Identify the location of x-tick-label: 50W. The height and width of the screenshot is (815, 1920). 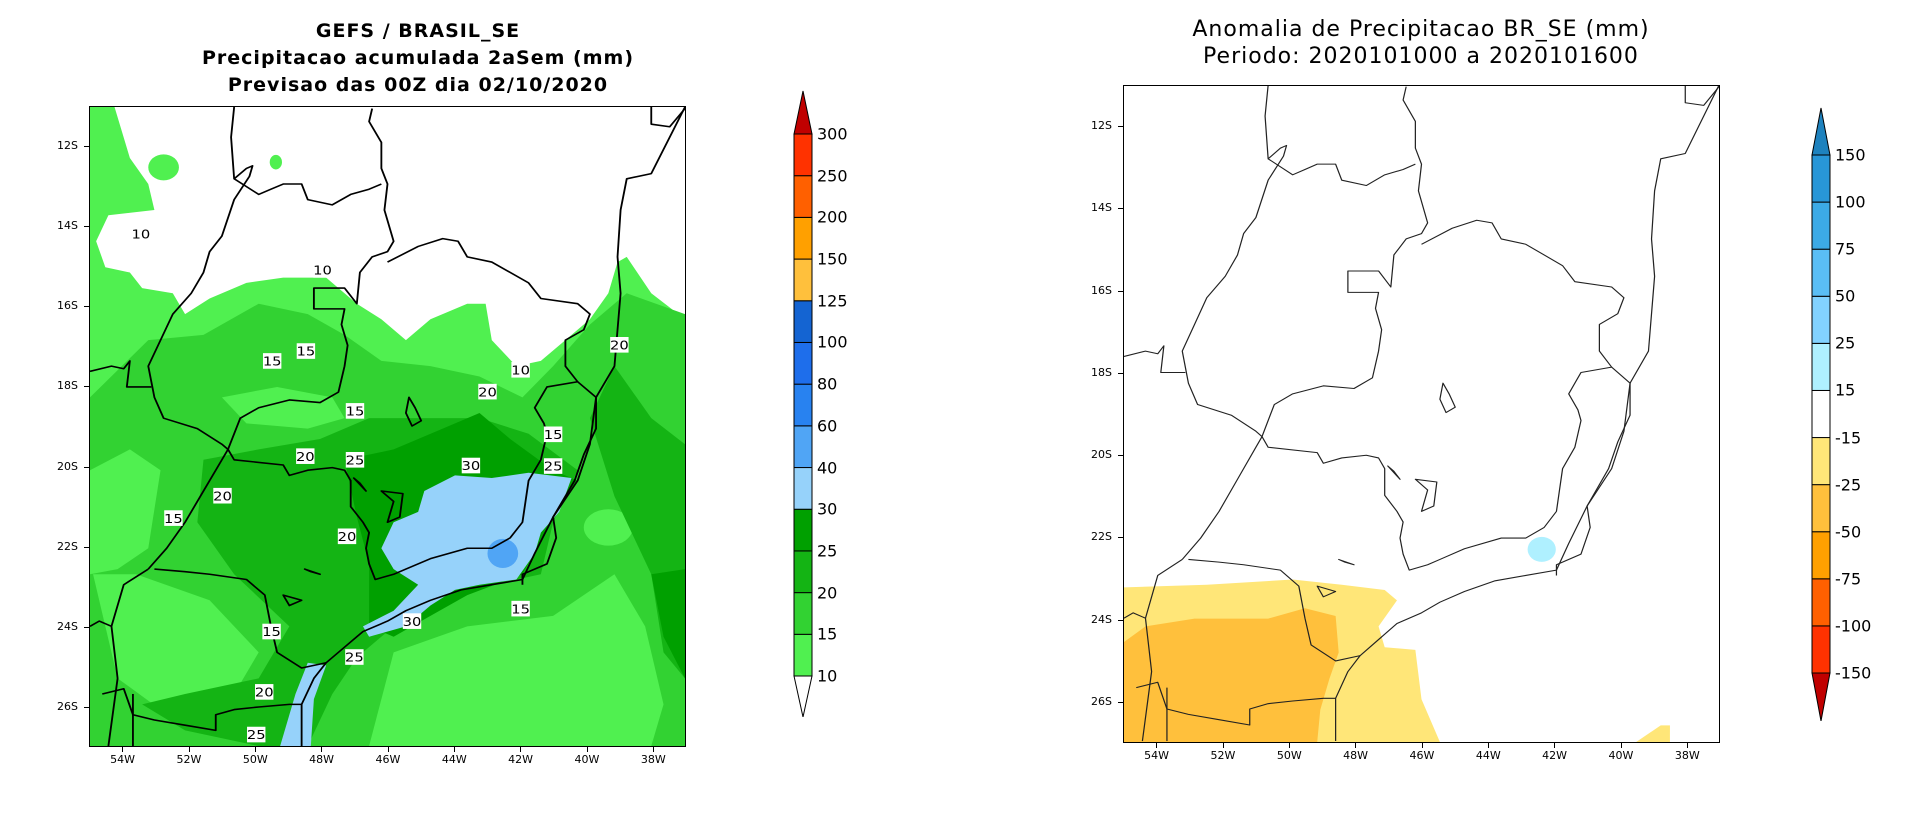
(1289, 755).